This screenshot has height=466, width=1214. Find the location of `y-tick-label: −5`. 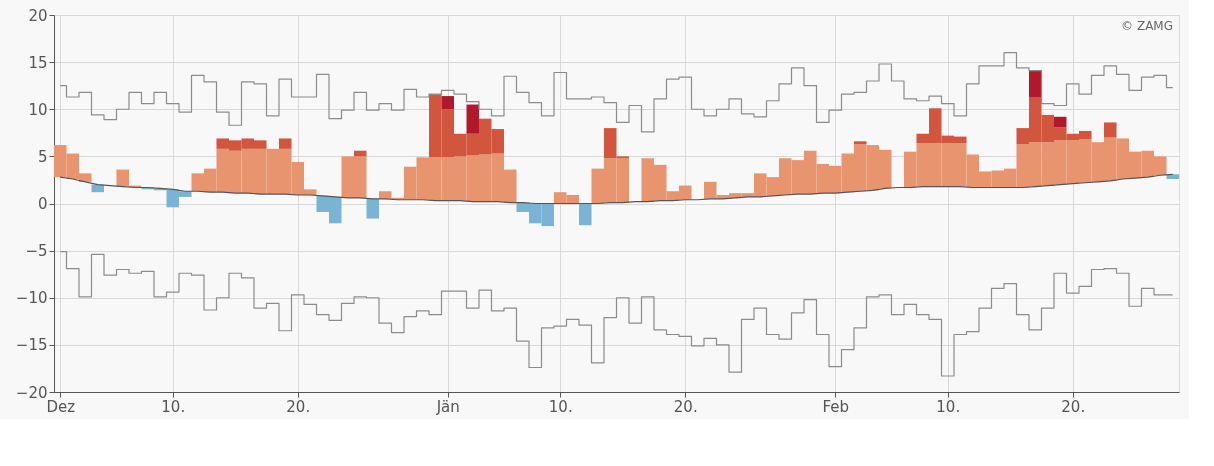

y-tick-label: −5 is located at coordinates (36, 251).